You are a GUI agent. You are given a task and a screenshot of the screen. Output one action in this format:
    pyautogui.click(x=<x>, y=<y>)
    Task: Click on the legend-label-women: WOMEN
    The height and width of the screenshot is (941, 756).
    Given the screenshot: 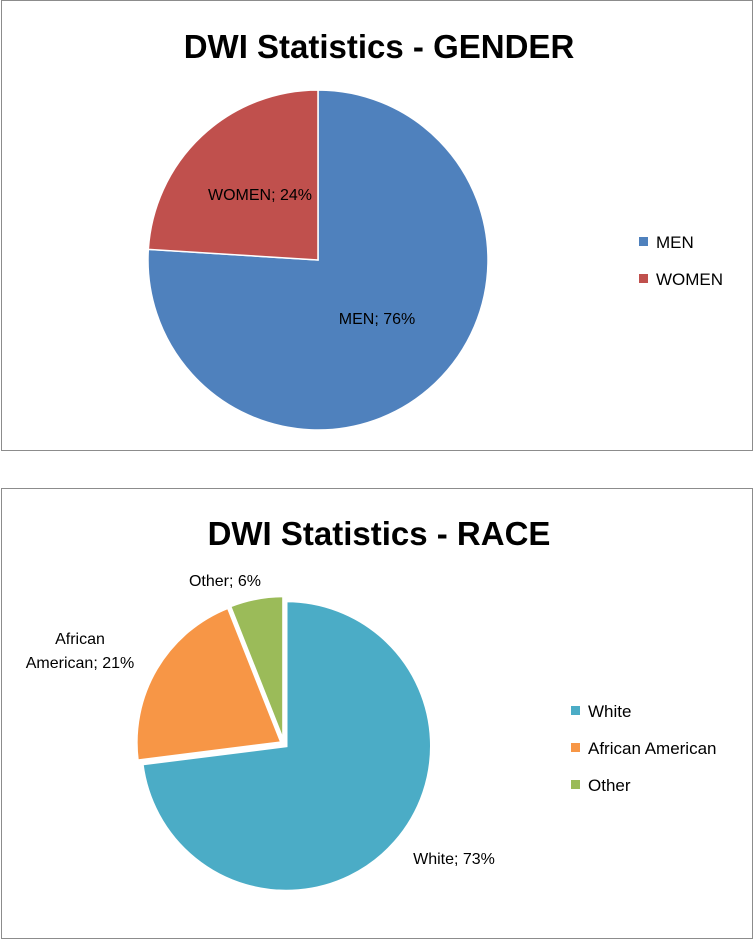 What is the action you would take?
    pyautogui.click(x=689, y=279)
    